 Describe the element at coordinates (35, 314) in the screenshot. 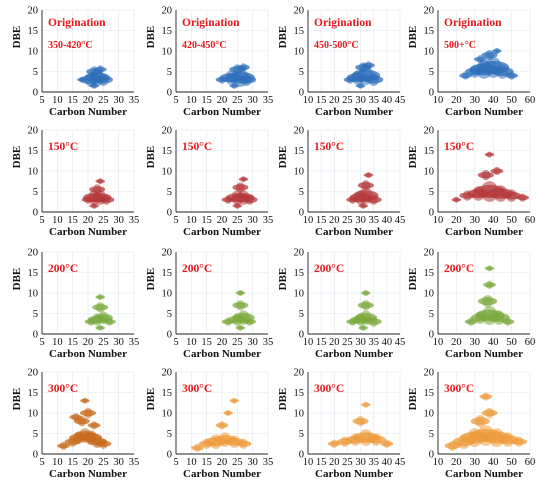

I see `y-tick-label: 5` at that location.